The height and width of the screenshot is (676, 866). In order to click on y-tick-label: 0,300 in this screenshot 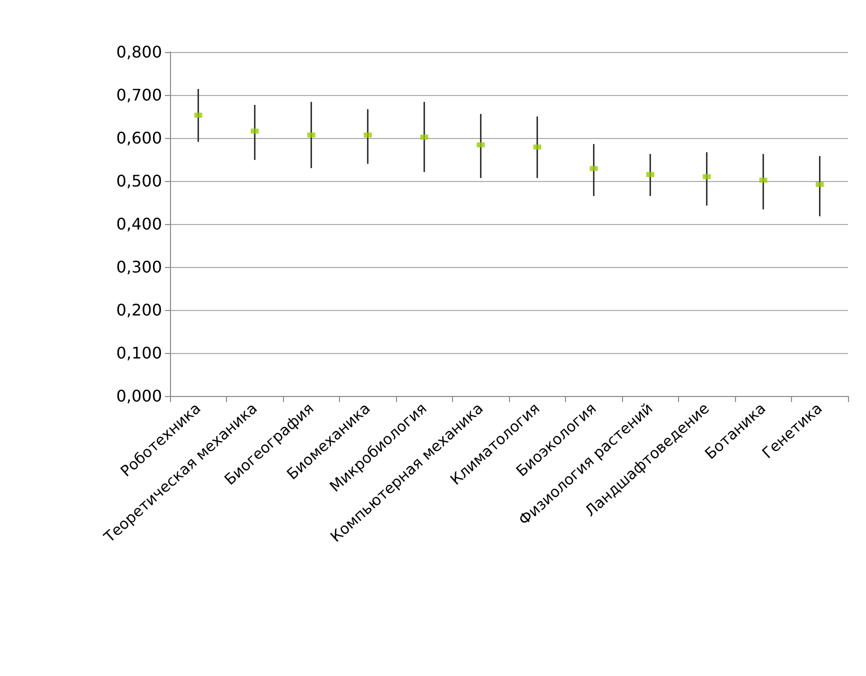, I will do `click(139, 267)`.